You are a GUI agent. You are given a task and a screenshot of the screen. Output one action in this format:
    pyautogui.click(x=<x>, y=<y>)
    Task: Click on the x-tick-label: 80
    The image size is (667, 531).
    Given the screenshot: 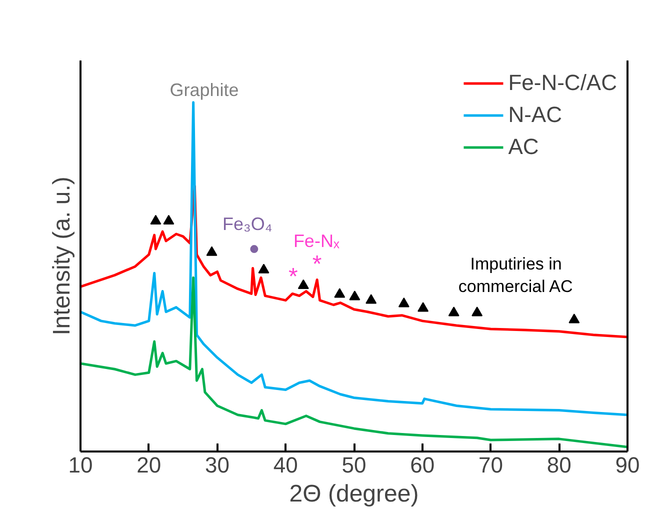 What is the action you would take?
    pyautogui.click(x=559, y=465)
    